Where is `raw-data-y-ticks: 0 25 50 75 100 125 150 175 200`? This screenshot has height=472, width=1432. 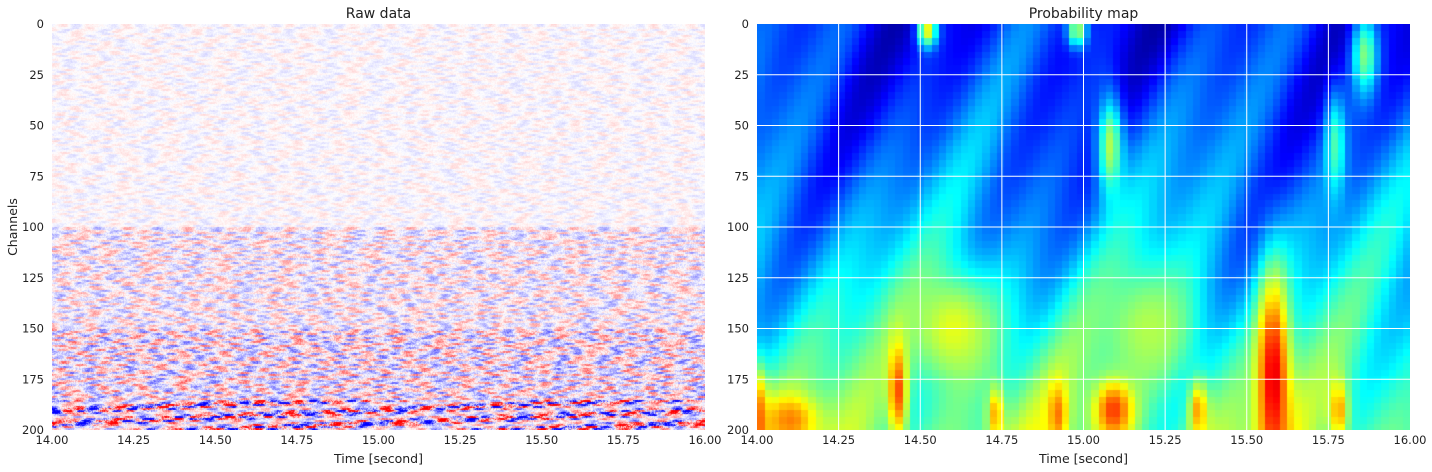 raw-data-y-ticks: 0 25 50 75 100 125 150 175 200 is located at coordinates (33, 227).